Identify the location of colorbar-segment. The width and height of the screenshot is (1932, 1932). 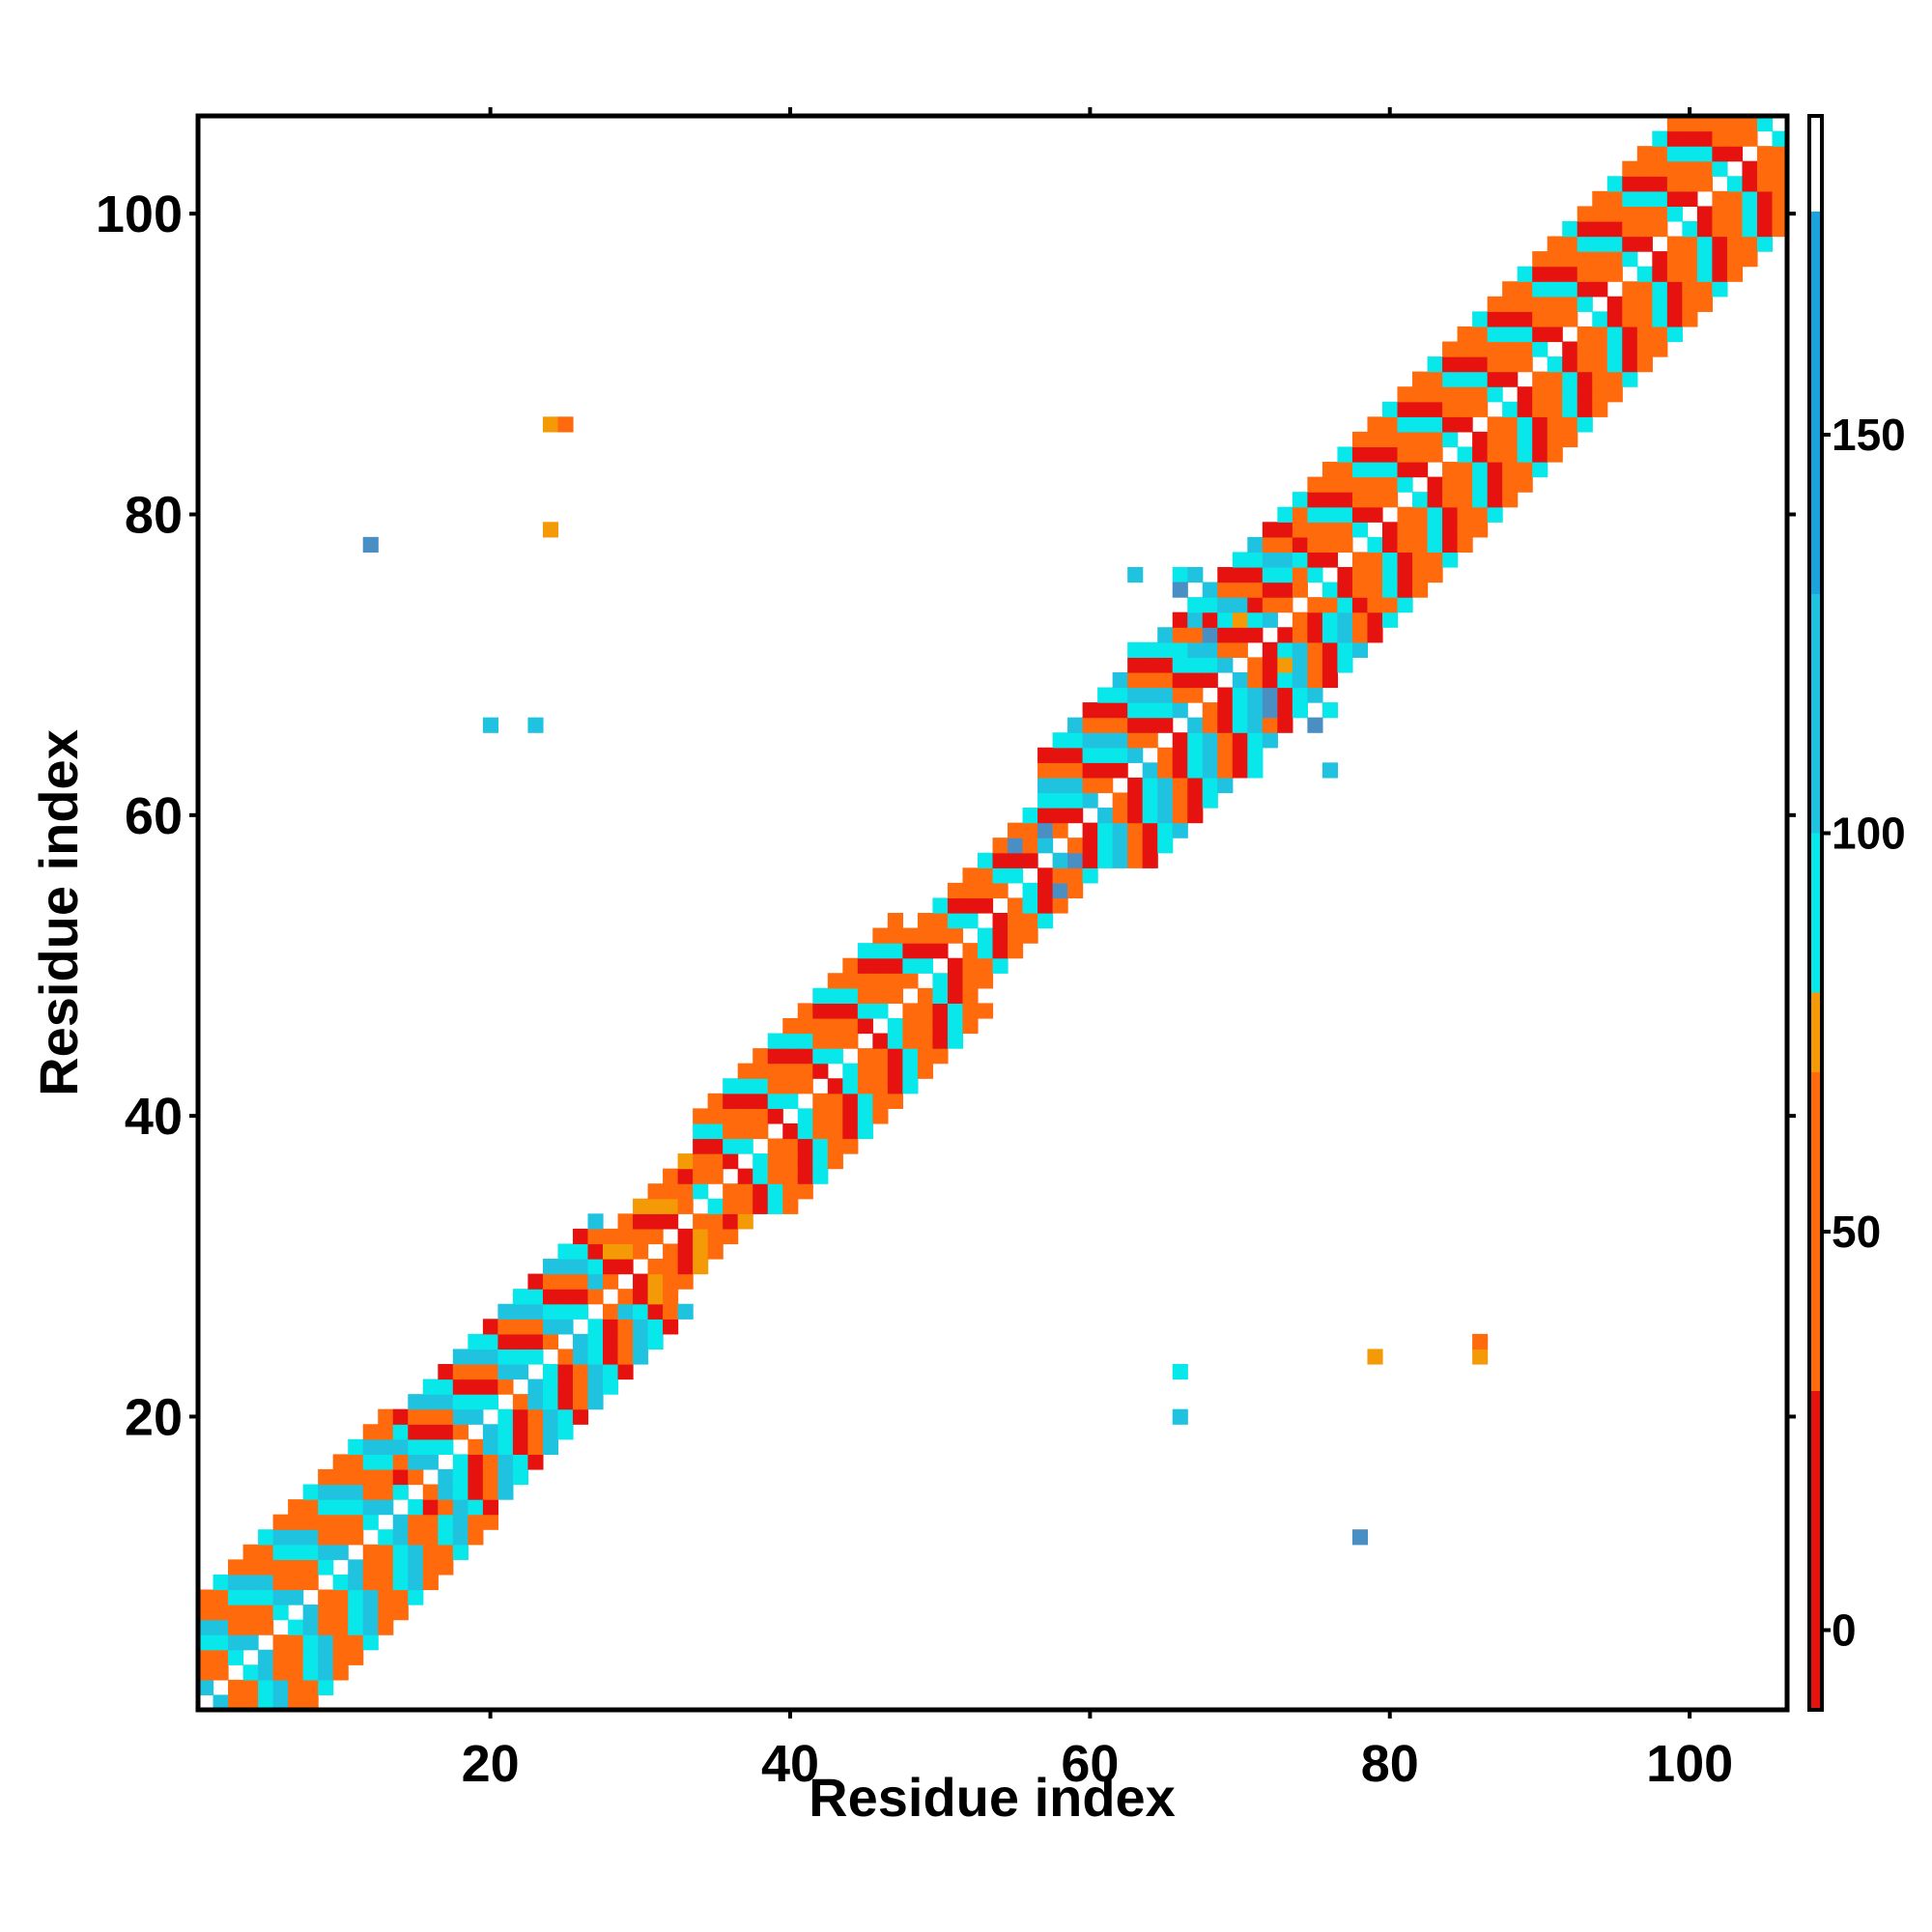
(1815, 164).